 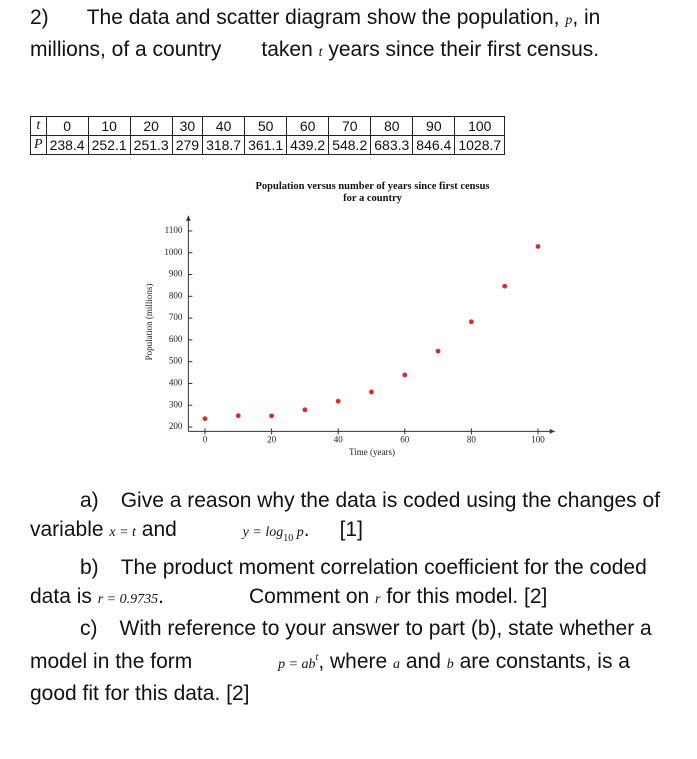 What do you see at coordinates (187, 145) in the screenshot?
I see `table-cell: 279` at bounding box center [187, 145].